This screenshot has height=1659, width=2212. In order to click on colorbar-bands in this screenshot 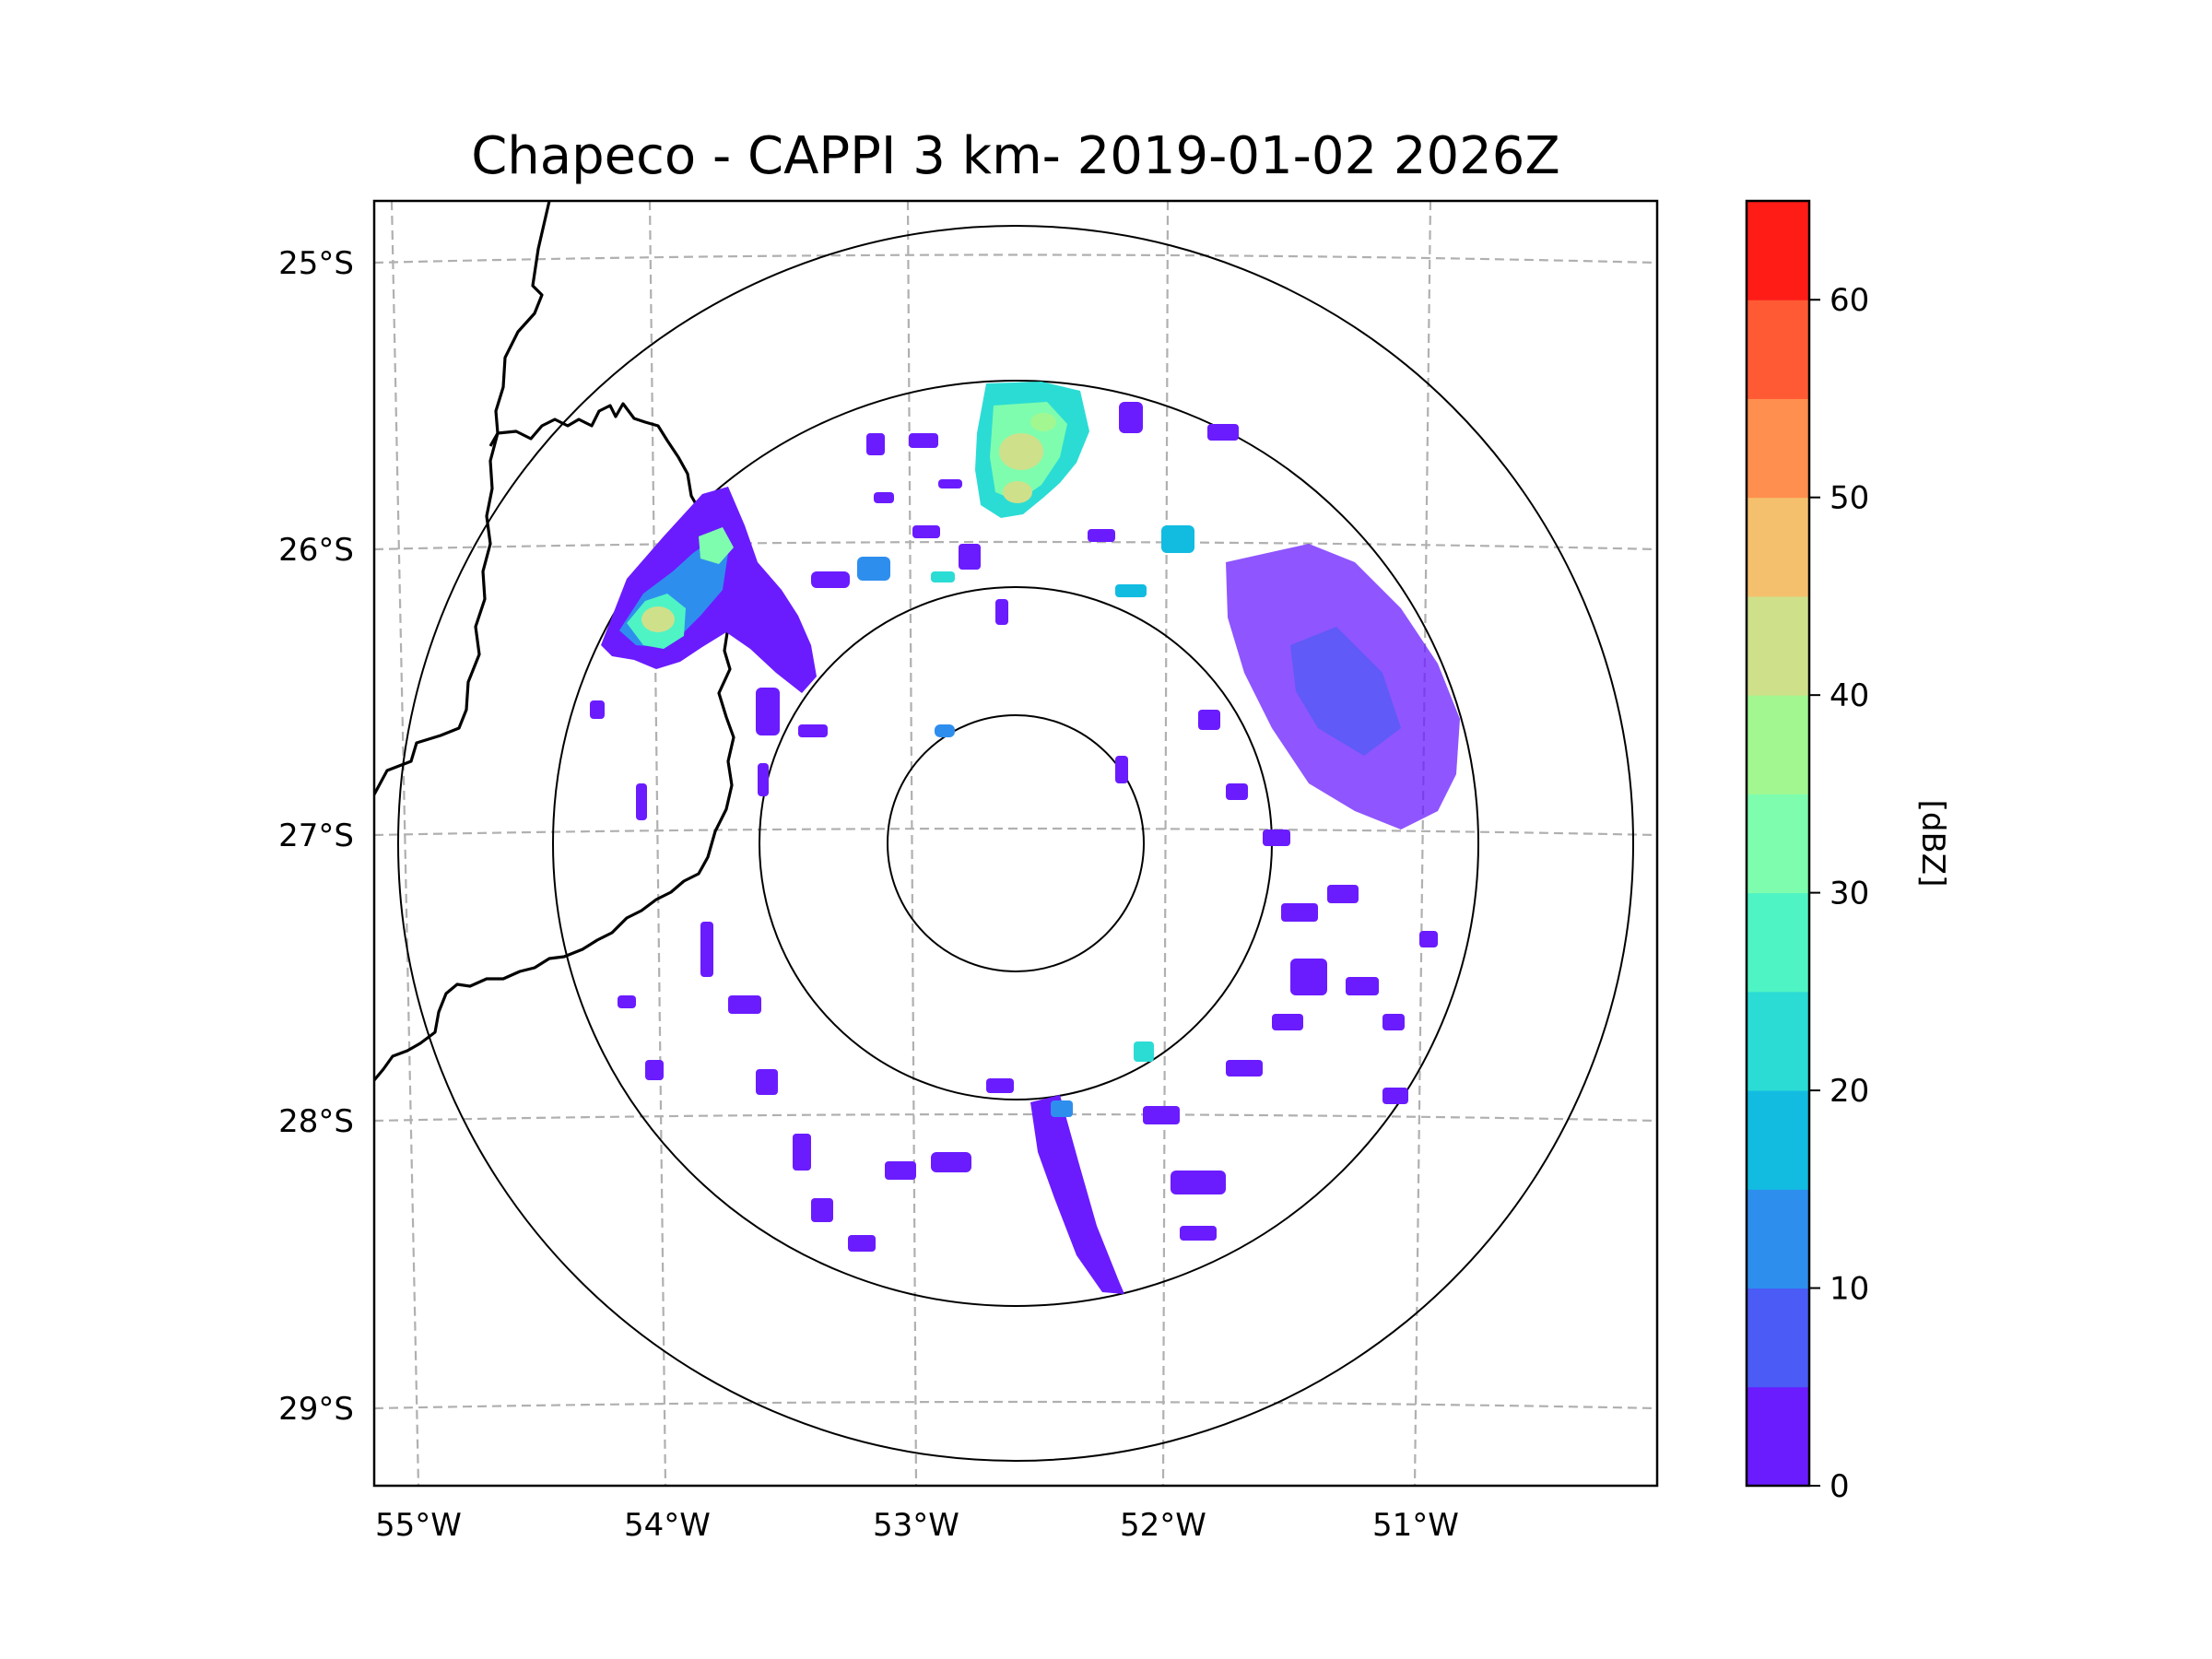, I will do `click(1778, 844)`.